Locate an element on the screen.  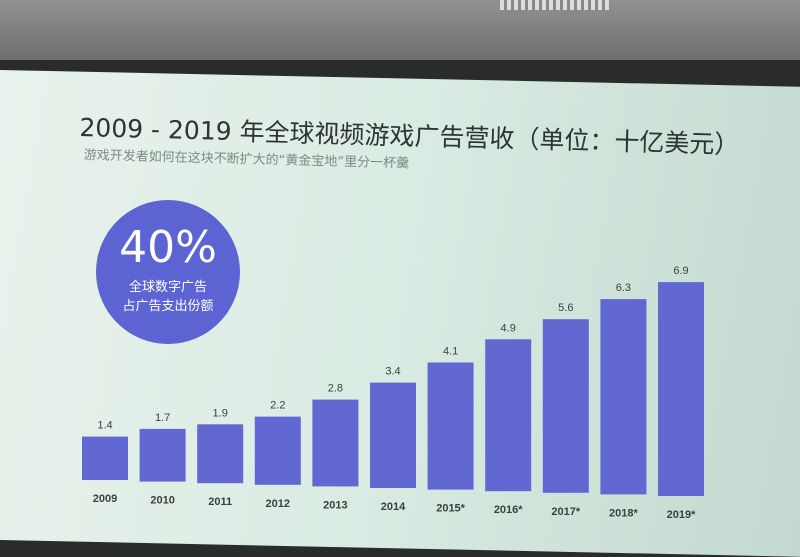
bar-2018* is located at coordinates (623, 397).